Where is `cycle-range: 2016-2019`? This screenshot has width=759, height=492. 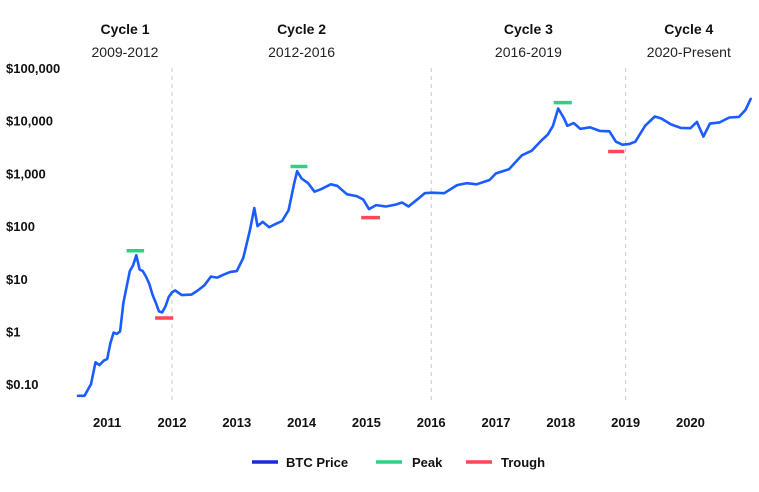 cycle-range: 2016-2019 is located at coordinates (528, 52).